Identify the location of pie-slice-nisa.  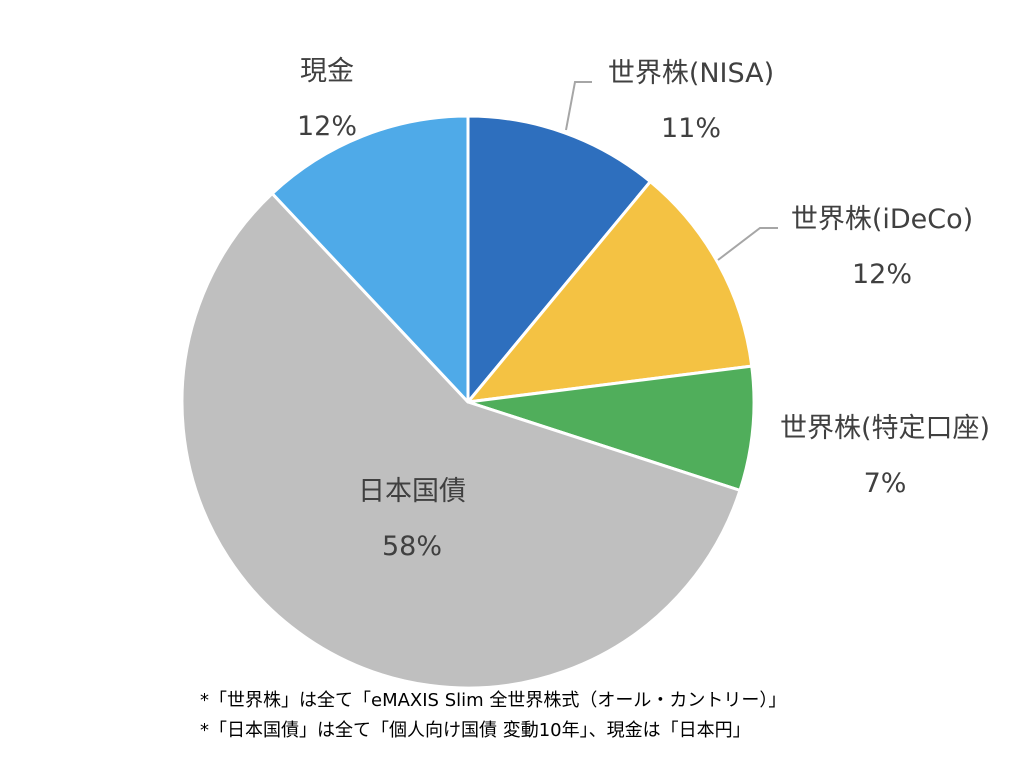
(559, 259).